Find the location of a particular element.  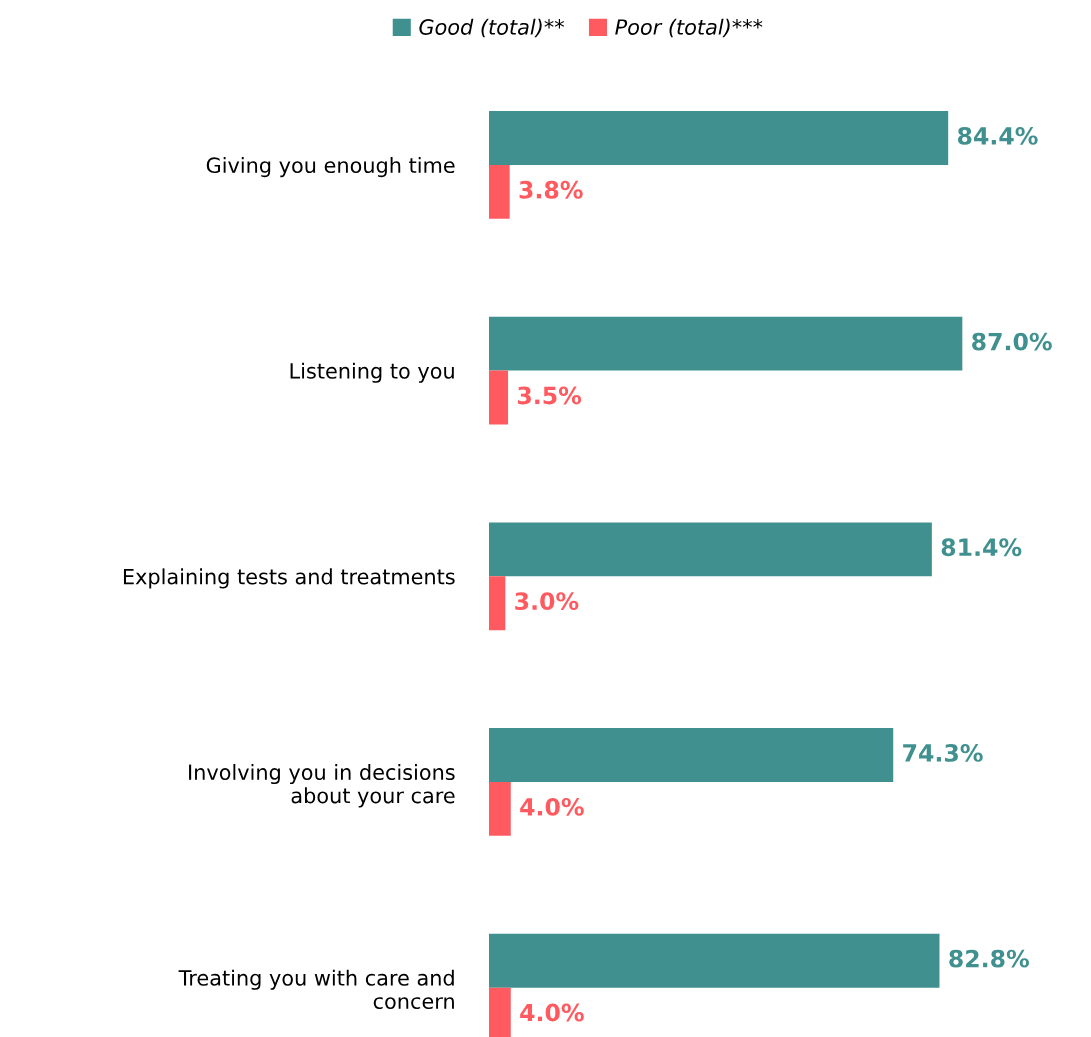

legend-label: Poor (total)*** is located at coordinates (689, 28).